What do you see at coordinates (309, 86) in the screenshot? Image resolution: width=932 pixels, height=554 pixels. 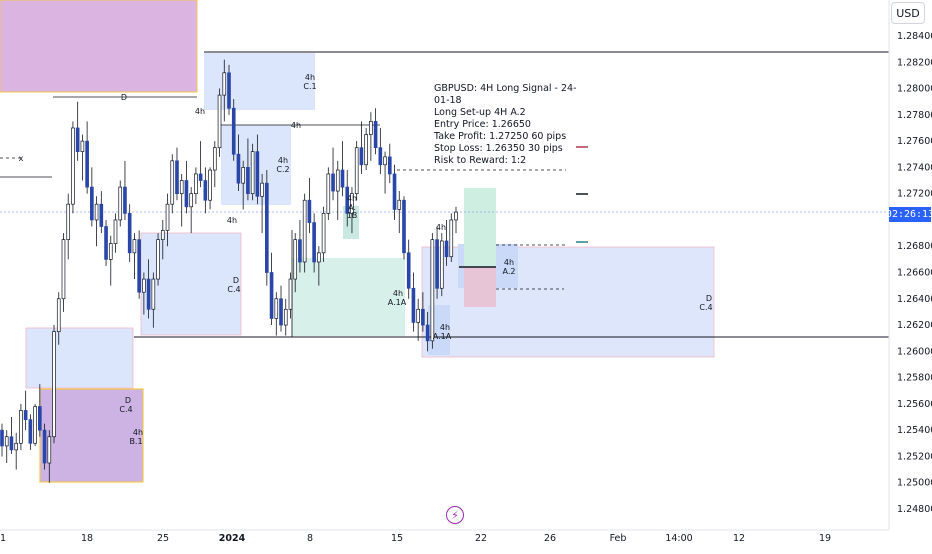 I see `label-c1: C.1` at bounding box center [309, 86].